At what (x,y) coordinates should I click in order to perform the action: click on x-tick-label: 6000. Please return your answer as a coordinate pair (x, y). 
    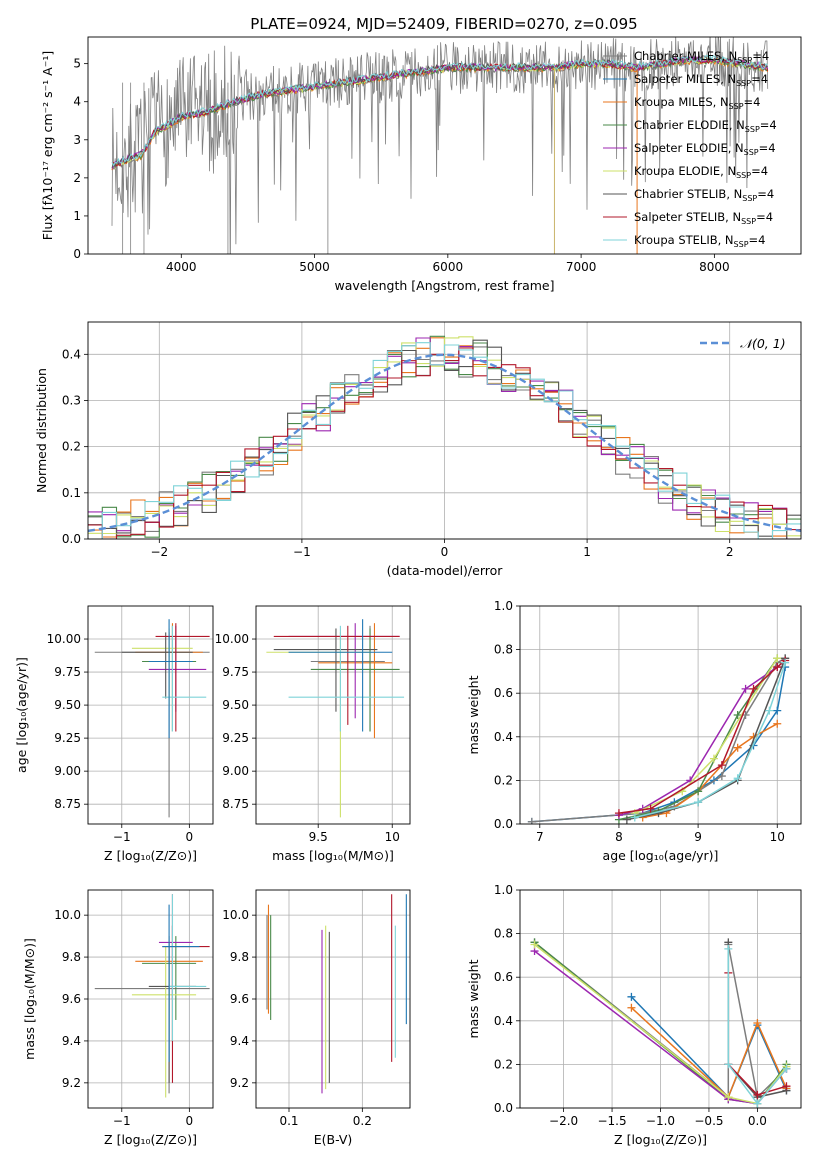
    Looking at the image, I should click on (448, 267).